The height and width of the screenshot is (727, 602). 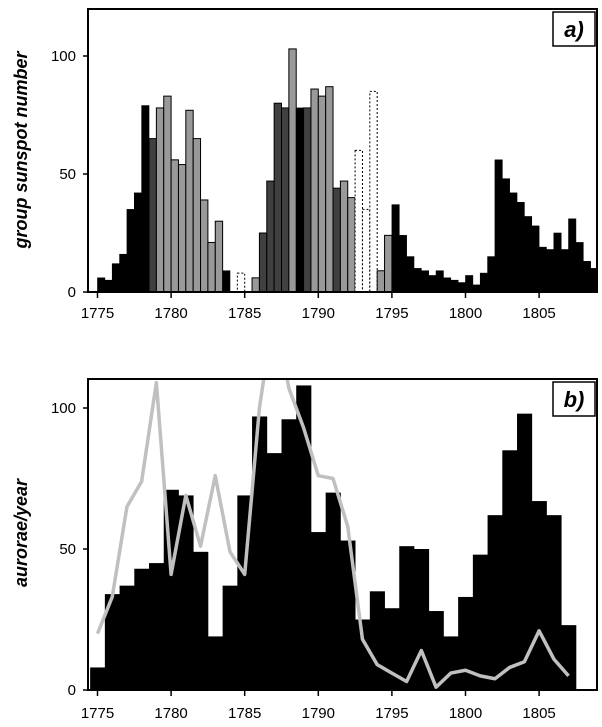 What do you see at coordinates (538, 713) in the screenshot?
I see `x-tick-label-b-1805: 1805` at bounding box center [538, 713].